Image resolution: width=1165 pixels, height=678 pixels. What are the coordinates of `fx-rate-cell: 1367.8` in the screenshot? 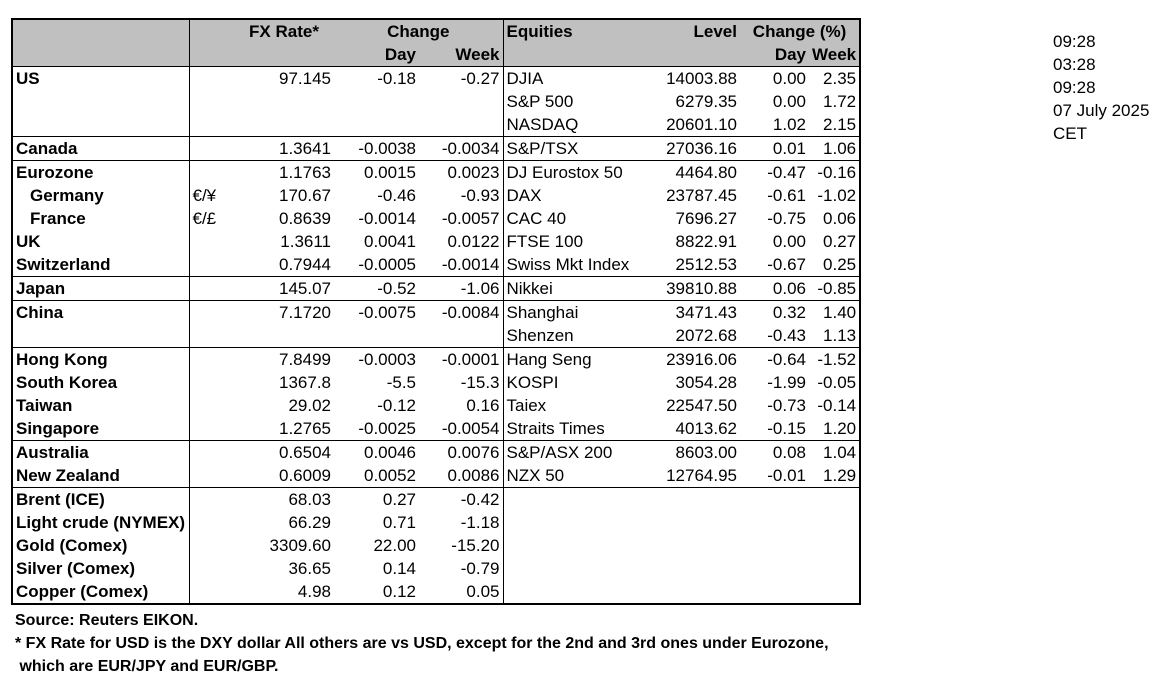 It's located at (305, 382).